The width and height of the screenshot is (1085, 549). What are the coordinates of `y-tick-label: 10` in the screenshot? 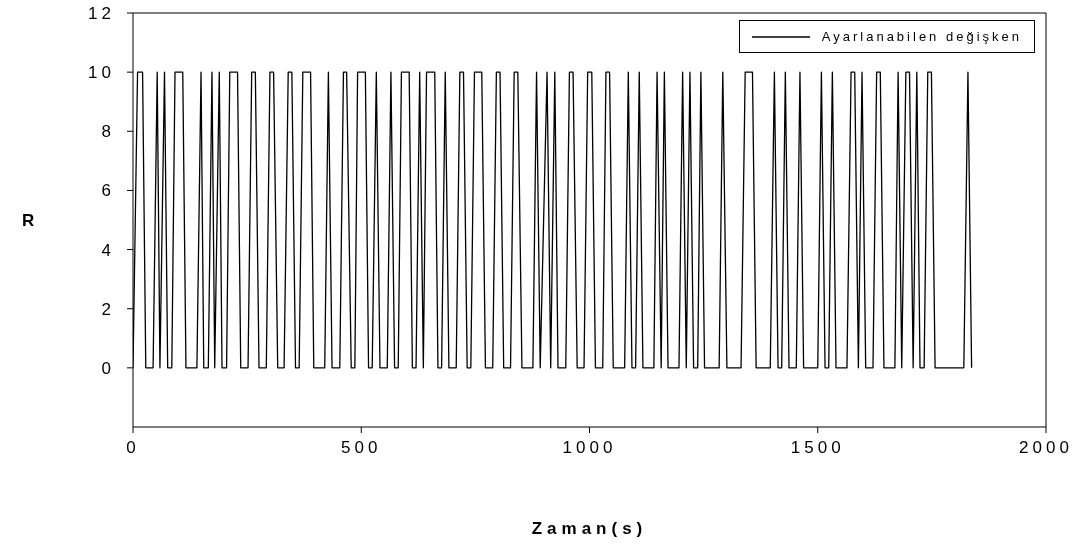 It's located at (101, 73).